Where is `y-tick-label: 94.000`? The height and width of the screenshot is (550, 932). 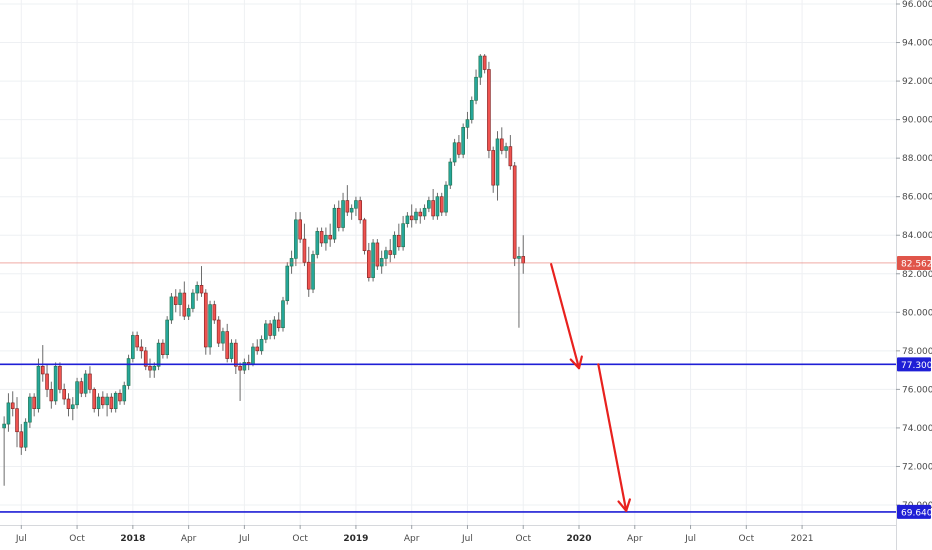
y-tick-label: 94.000 is located at coordinates (917, 44).